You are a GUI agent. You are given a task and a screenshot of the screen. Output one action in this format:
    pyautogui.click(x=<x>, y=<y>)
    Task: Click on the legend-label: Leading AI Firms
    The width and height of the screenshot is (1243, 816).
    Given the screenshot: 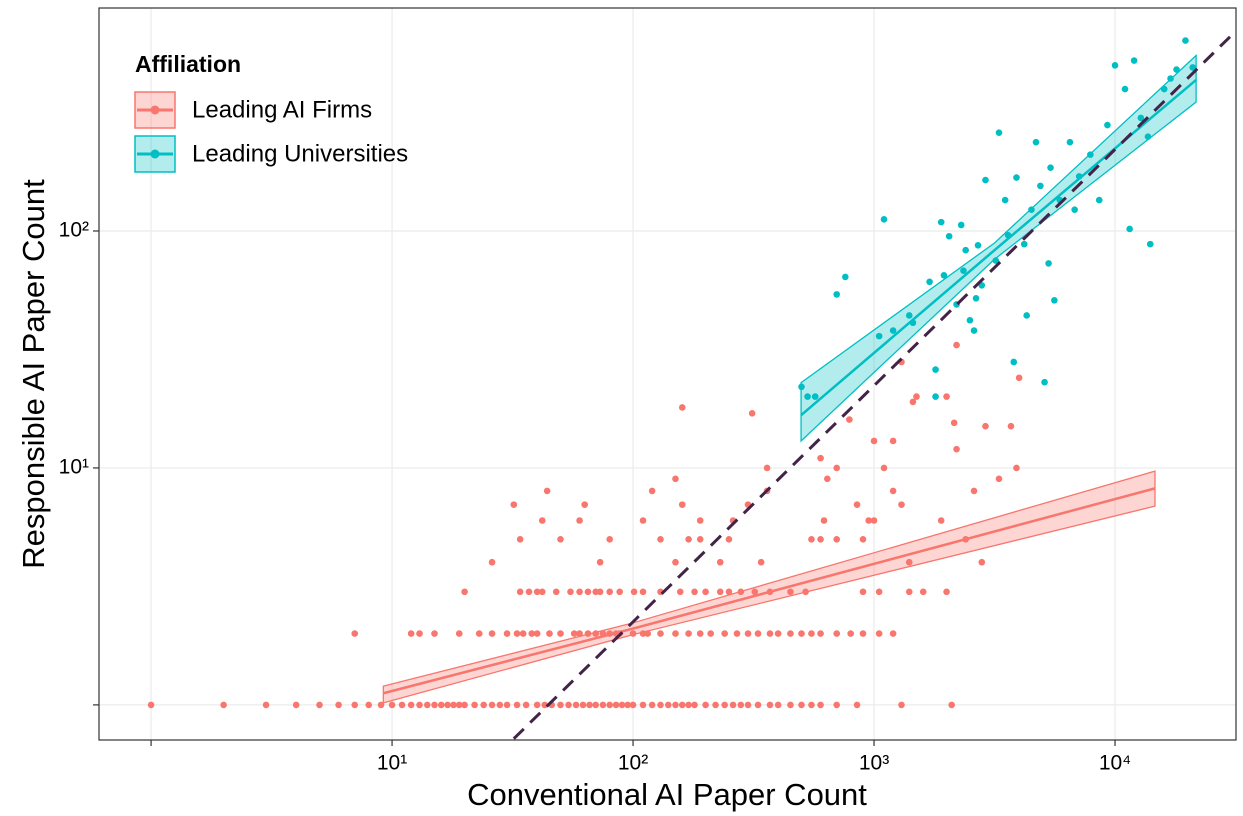 What is the action you would take?
    pyautogui.click(x=282, y=109)
    